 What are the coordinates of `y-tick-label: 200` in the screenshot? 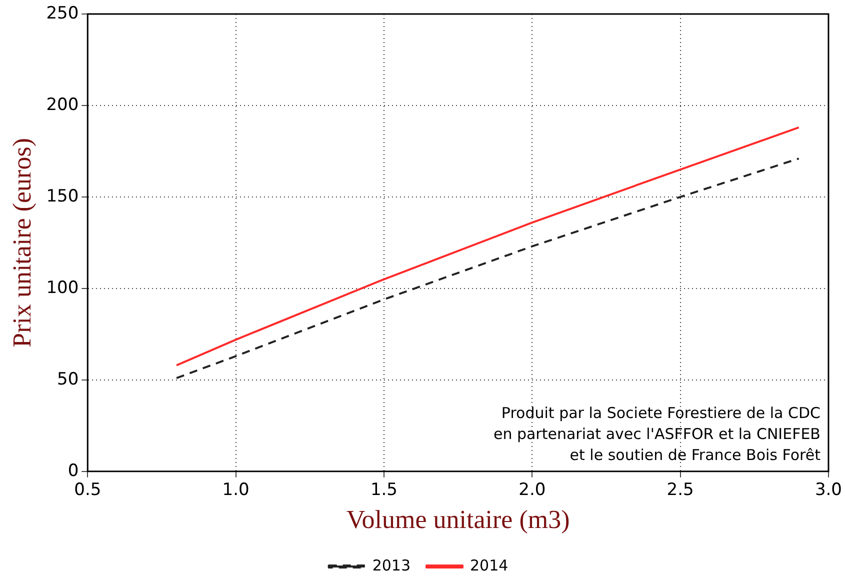 It's located at (62, 104).